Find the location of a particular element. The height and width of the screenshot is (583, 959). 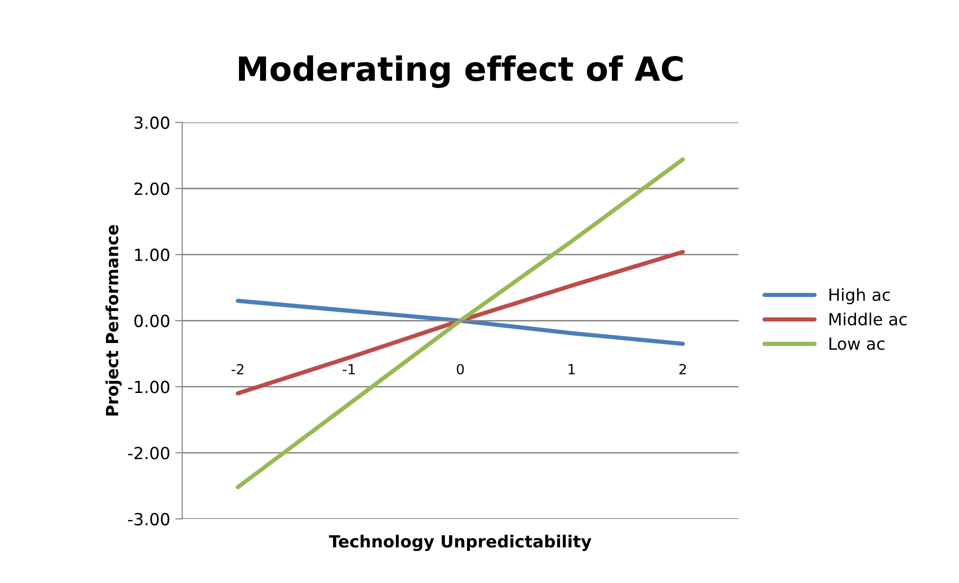

y-tick-label: 2.00 is located at coordinates (152, 189).